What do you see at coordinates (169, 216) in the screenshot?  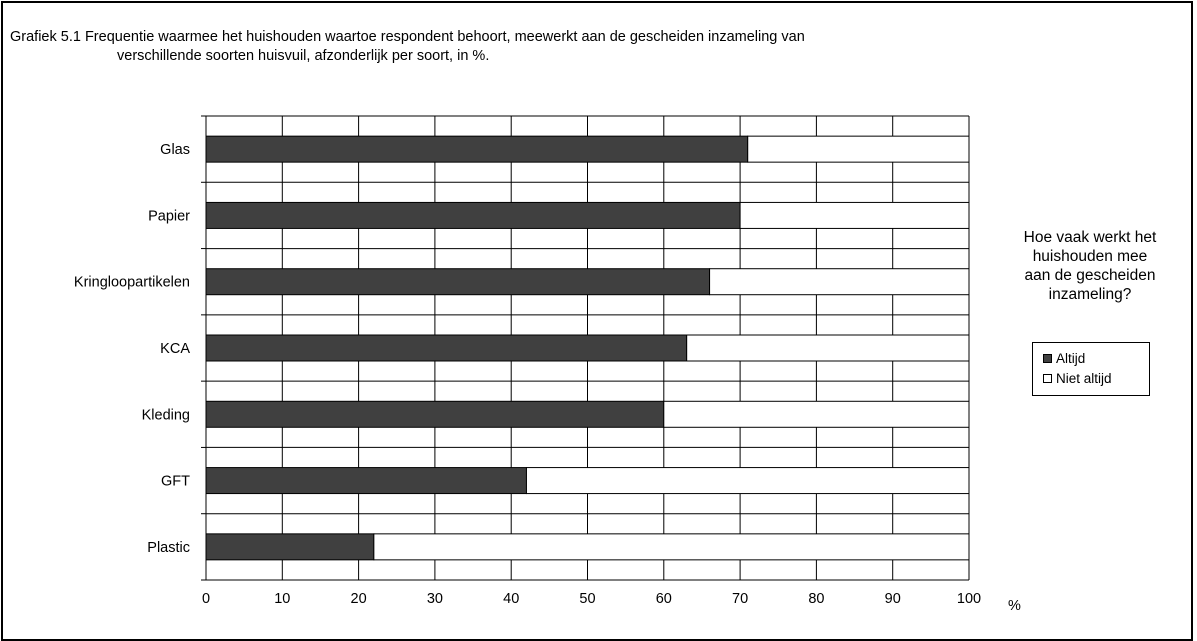 I see `category-label-papier: Papier` at bounding box center [169, 216].